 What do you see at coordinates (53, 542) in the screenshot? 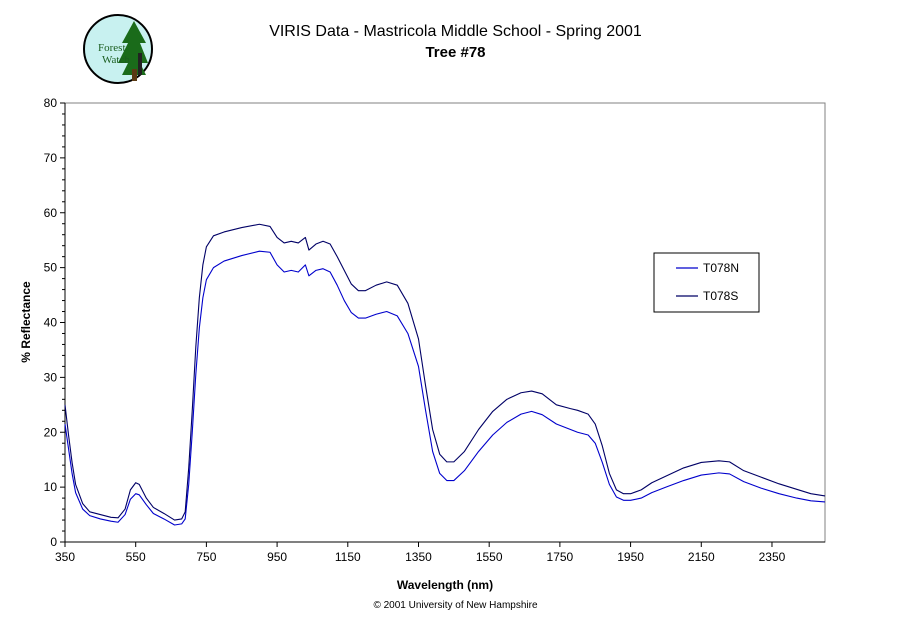
I see `y-tick-label: 0` at bounding box center [53, 542].